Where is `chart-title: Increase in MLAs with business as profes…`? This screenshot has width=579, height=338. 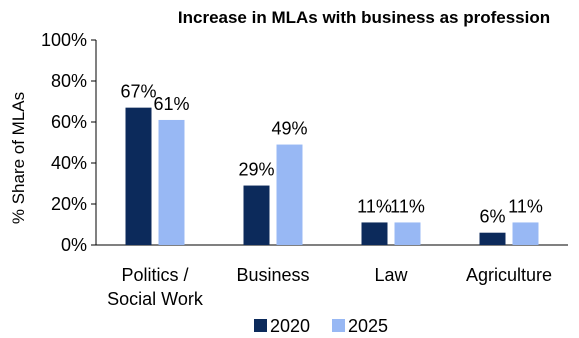
chart-title: Increase in MLAs with business as profes… is located at coordinates (364, 17).